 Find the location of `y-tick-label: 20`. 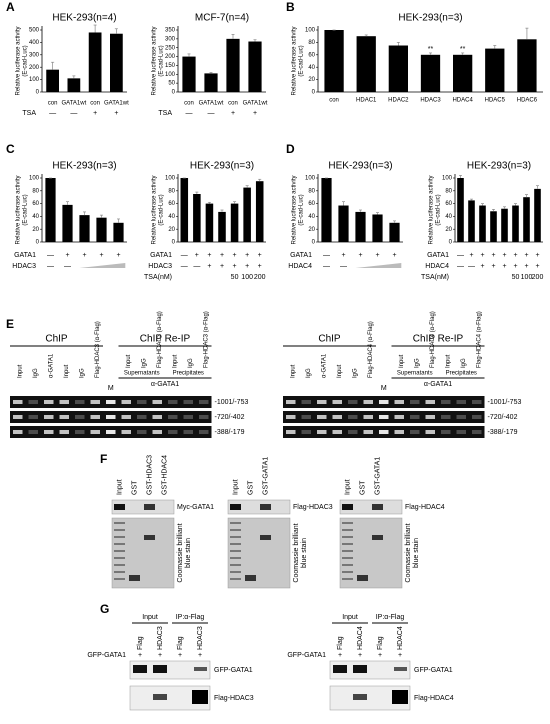

y-tick-label: 20 is located at coordinates (448, 230).